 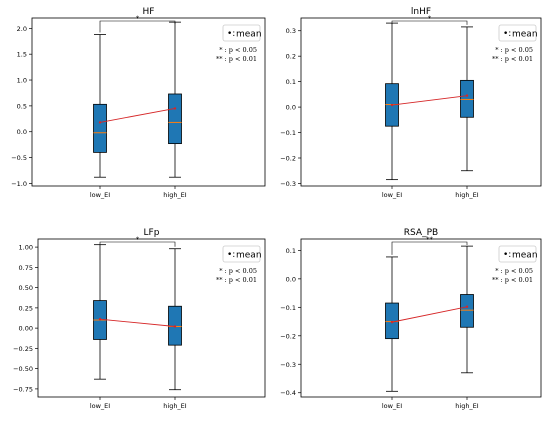 I want to click on y-tick-label: −0.75, so click(x=23, y=389).